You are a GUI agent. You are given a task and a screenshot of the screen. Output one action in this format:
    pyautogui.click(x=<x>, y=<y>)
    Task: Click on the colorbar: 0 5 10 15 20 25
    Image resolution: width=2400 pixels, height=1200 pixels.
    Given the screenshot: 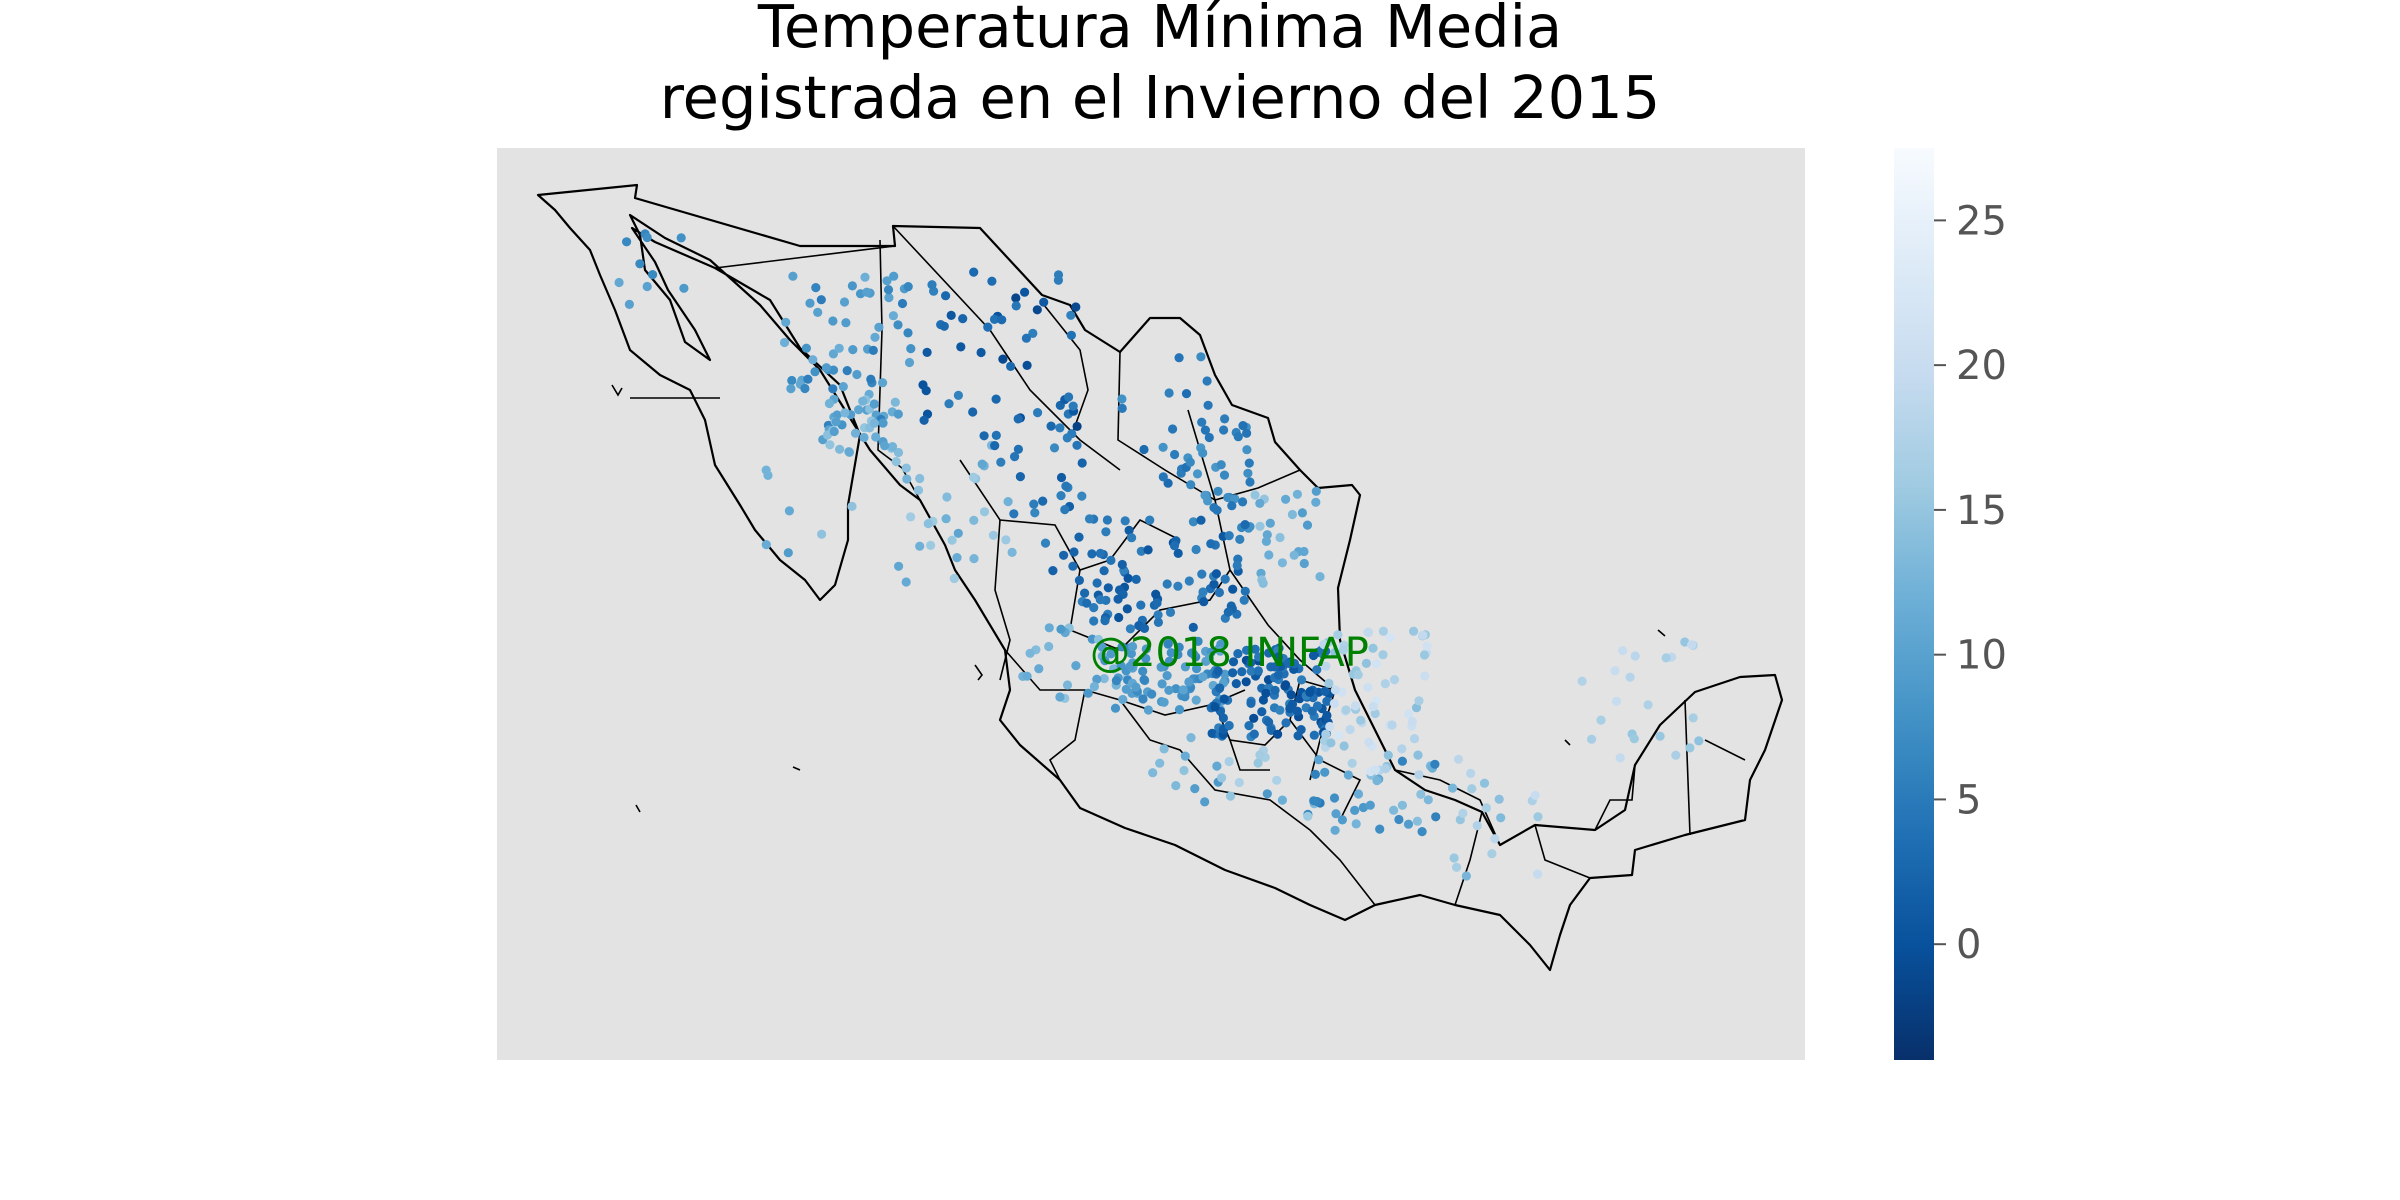 What is the action you would take?
    pyautogui.click(x=1950, y=604)
    